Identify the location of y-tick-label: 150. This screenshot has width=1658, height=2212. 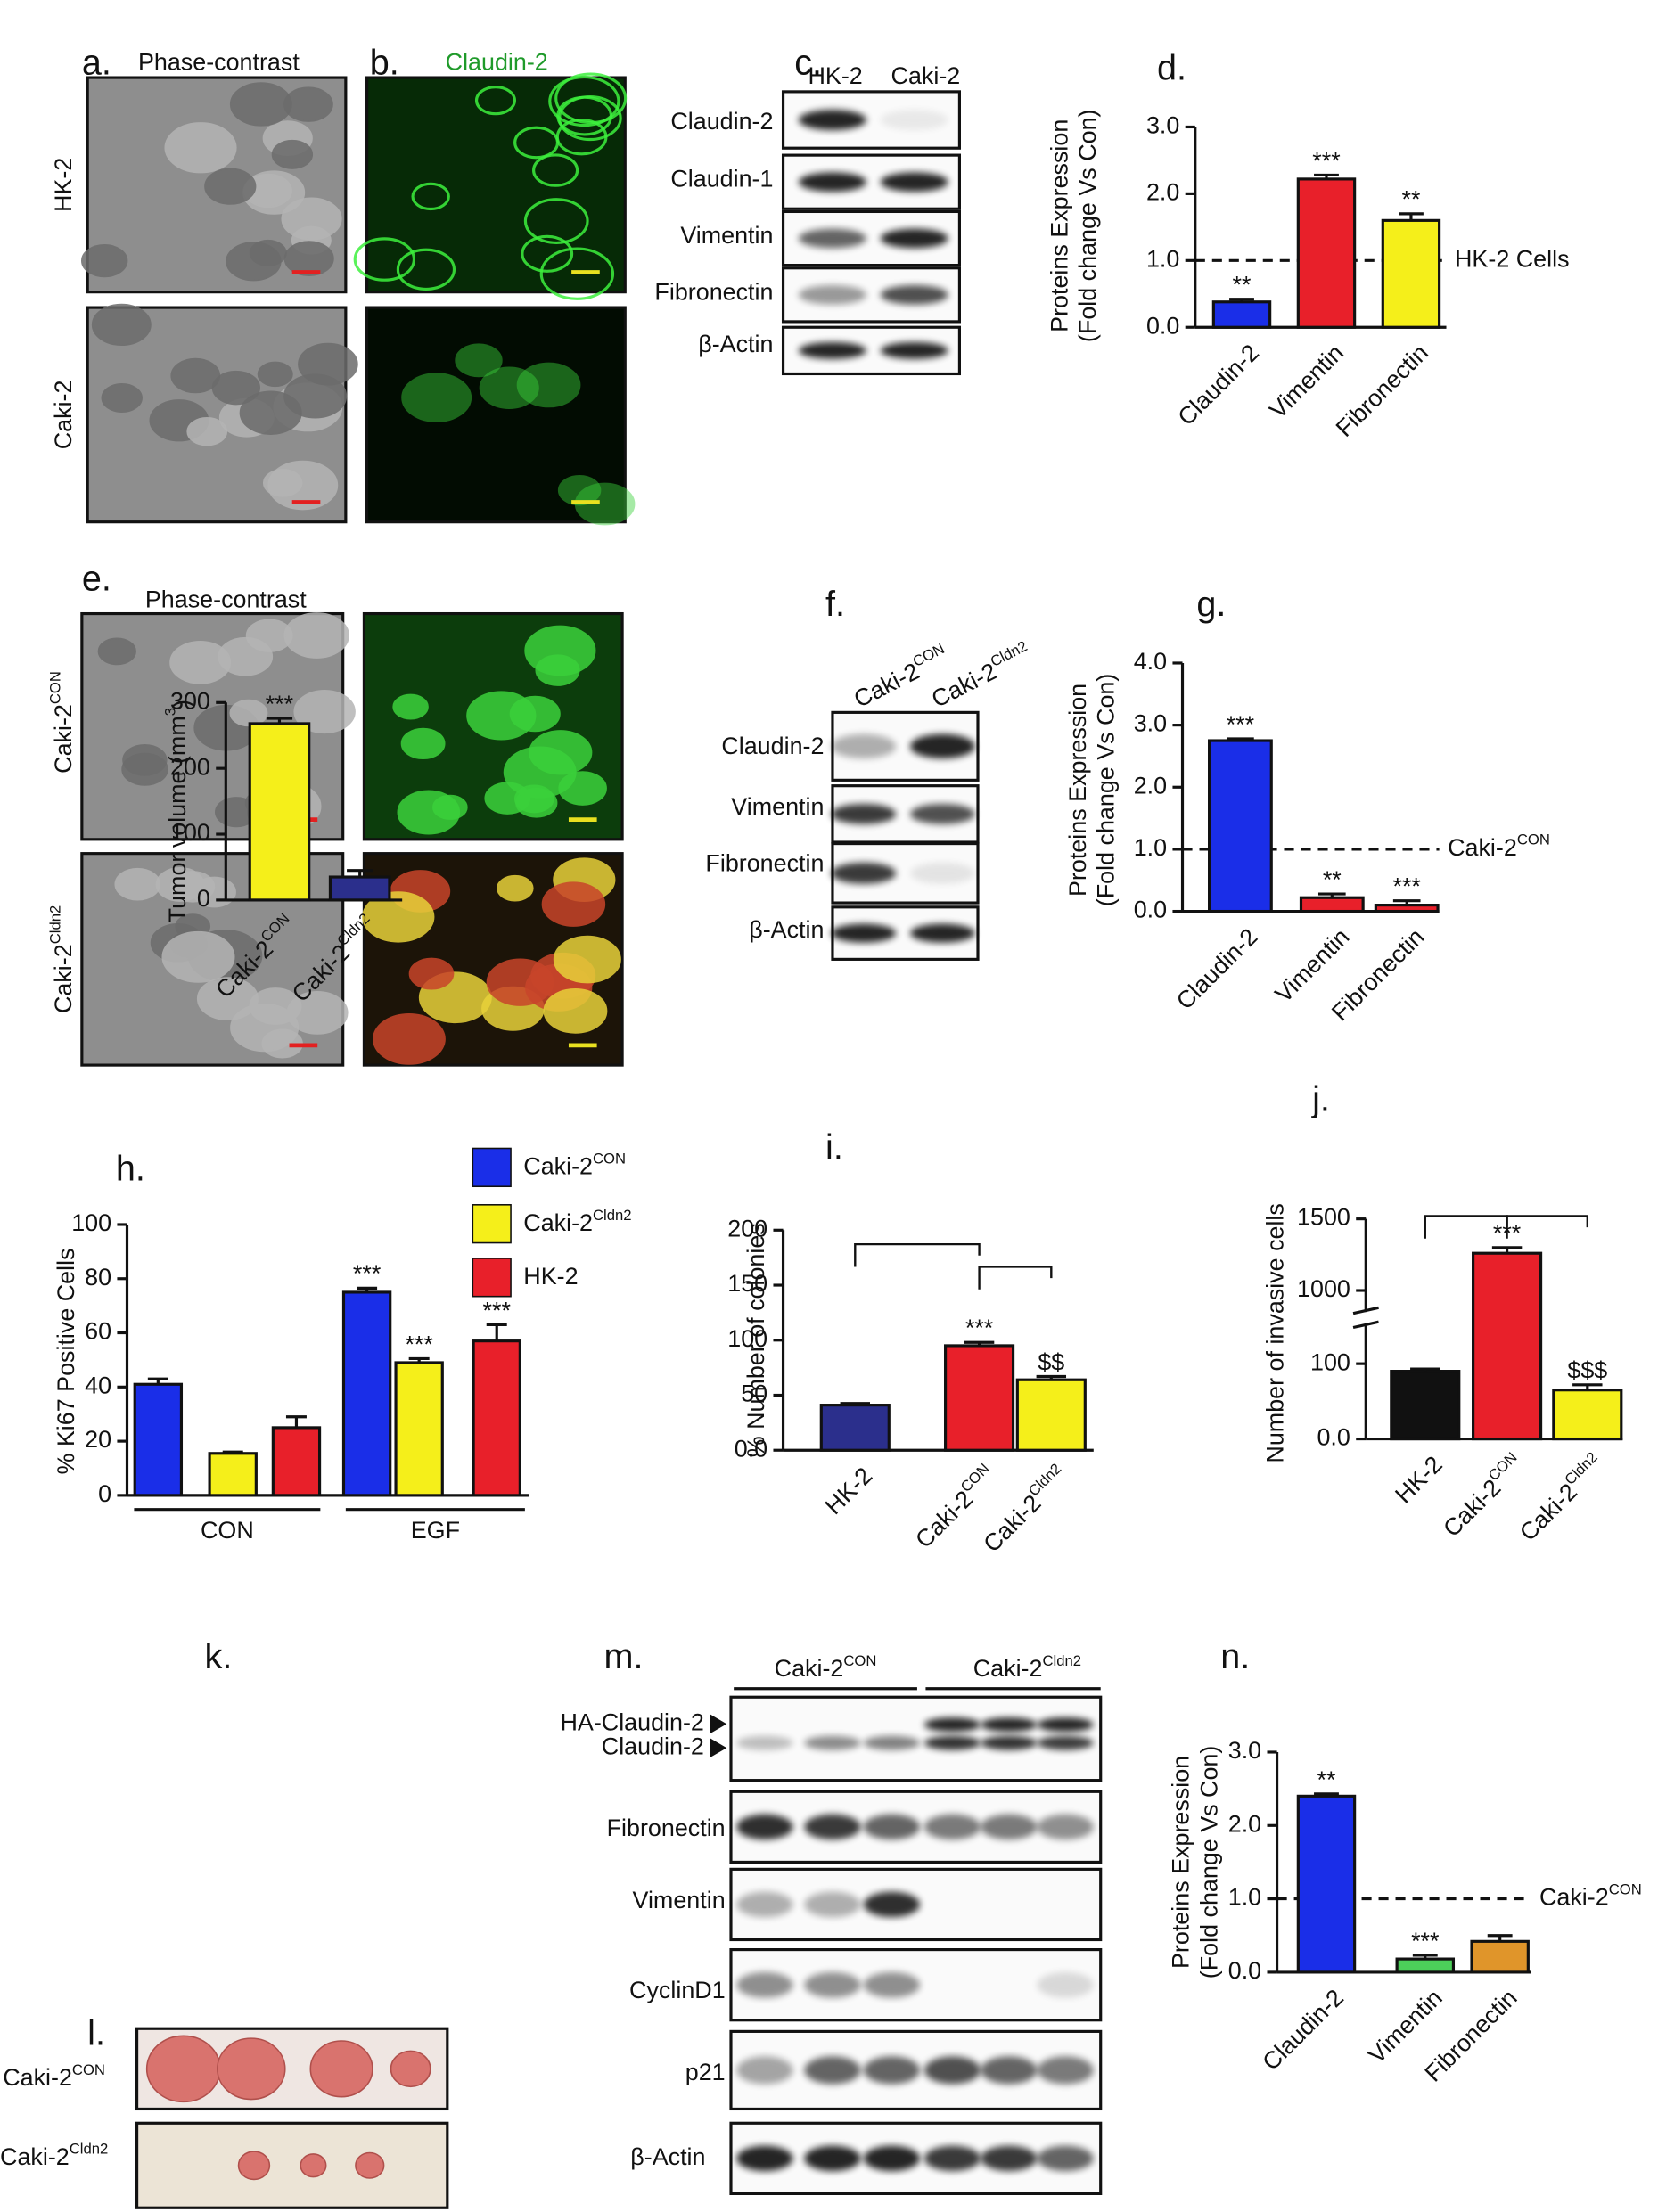
(747, 1283).